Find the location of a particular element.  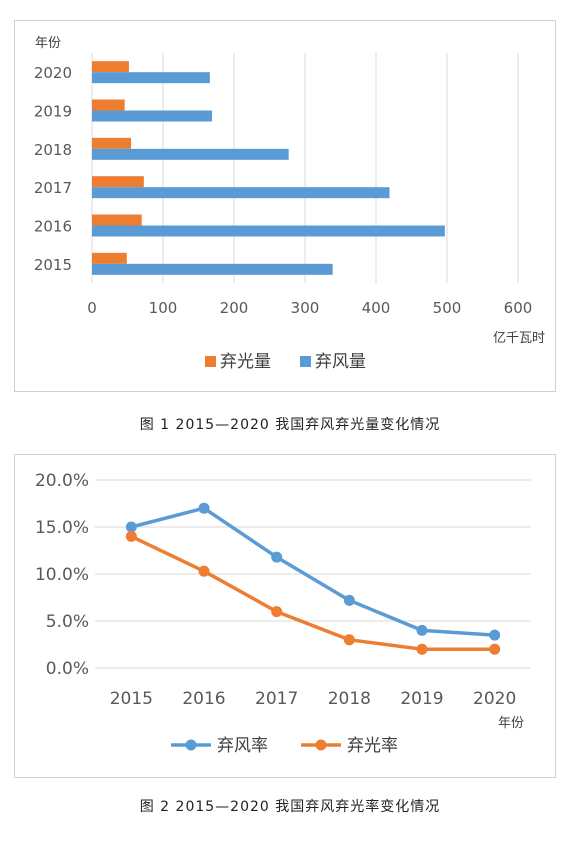

x-tick-label: 0 is located at coordinates (92, 308).